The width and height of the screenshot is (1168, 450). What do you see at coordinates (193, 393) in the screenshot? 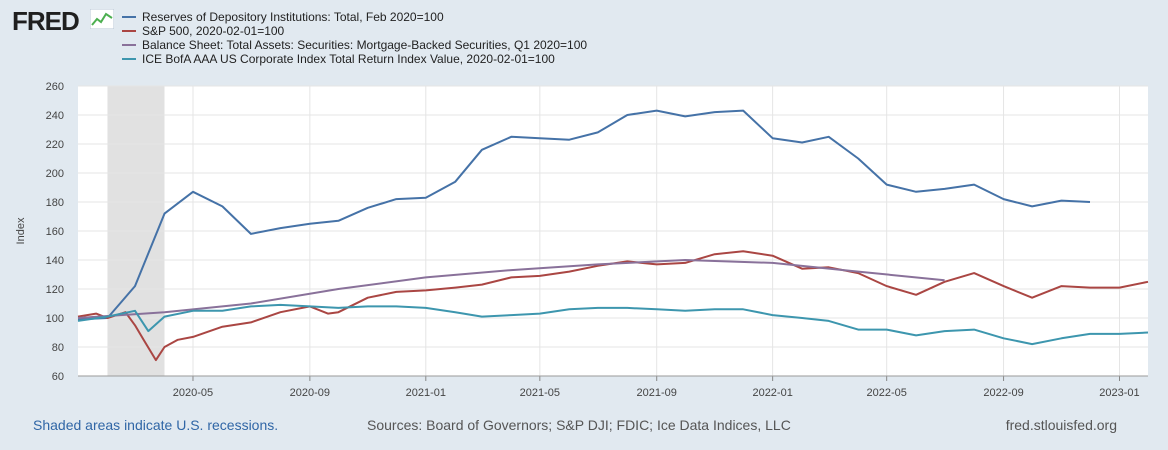
I see `x-tick-label: 2020-05` at bounding box center [193, 393].